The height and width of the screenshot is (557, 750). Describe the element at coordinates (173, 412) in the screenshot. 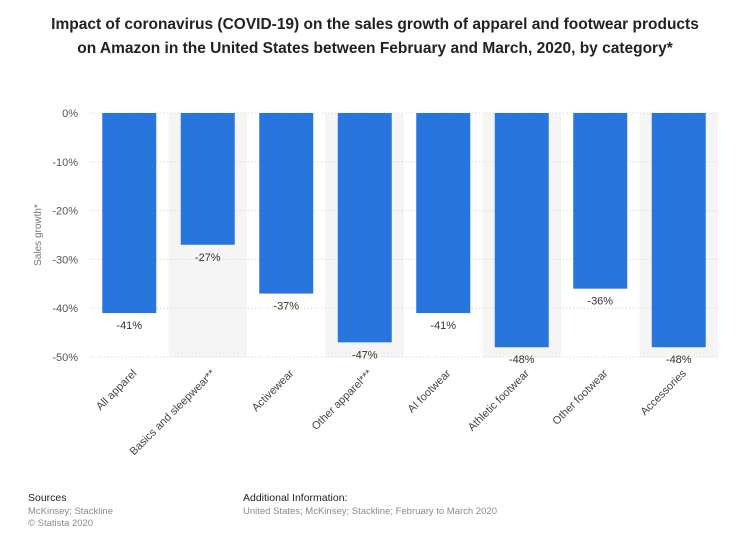

I see `x-tick-label: Basics and sleepwear**` at that location.